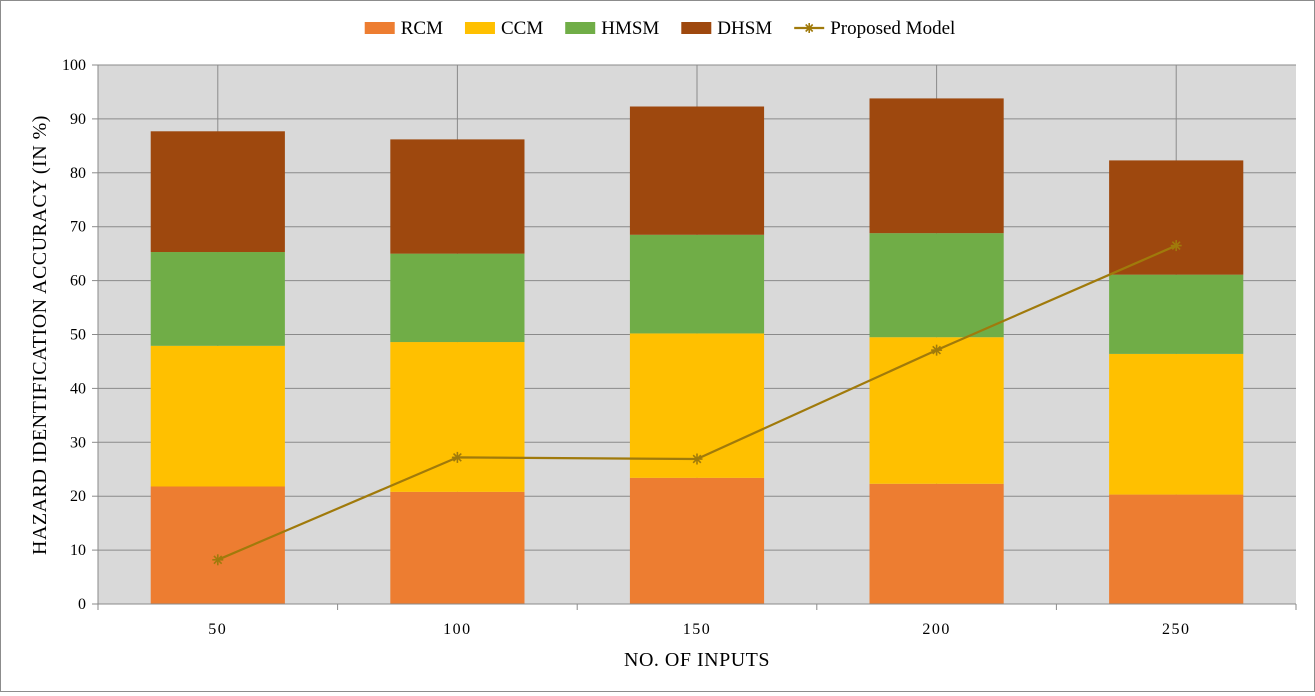  I want to click on y-tick-label: 10, so click(78, 550).